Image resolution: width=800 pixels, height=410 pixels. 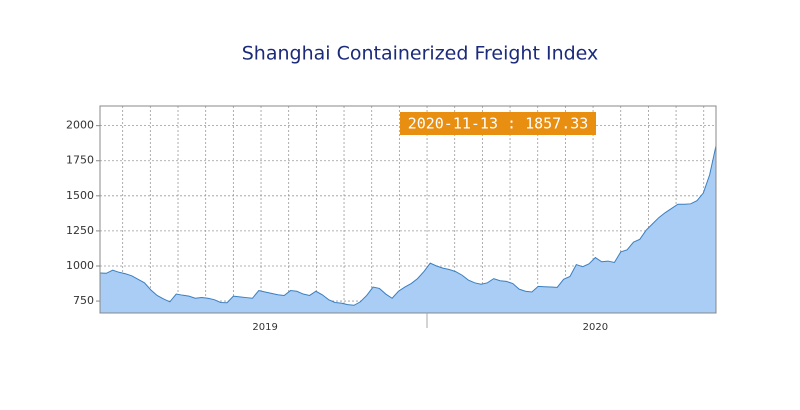 What do you see at coordinates (80, 160) in the screenshot?
I see `y-tick-label: 1750` at bounding box center [80, 160].